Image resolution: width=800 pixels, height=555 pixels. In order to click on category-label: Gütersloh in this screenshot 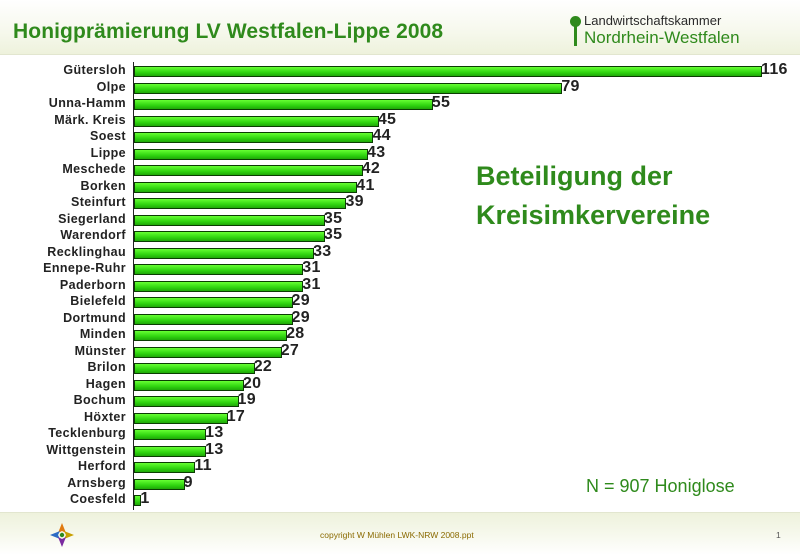, I will do `click(94, 70)`.